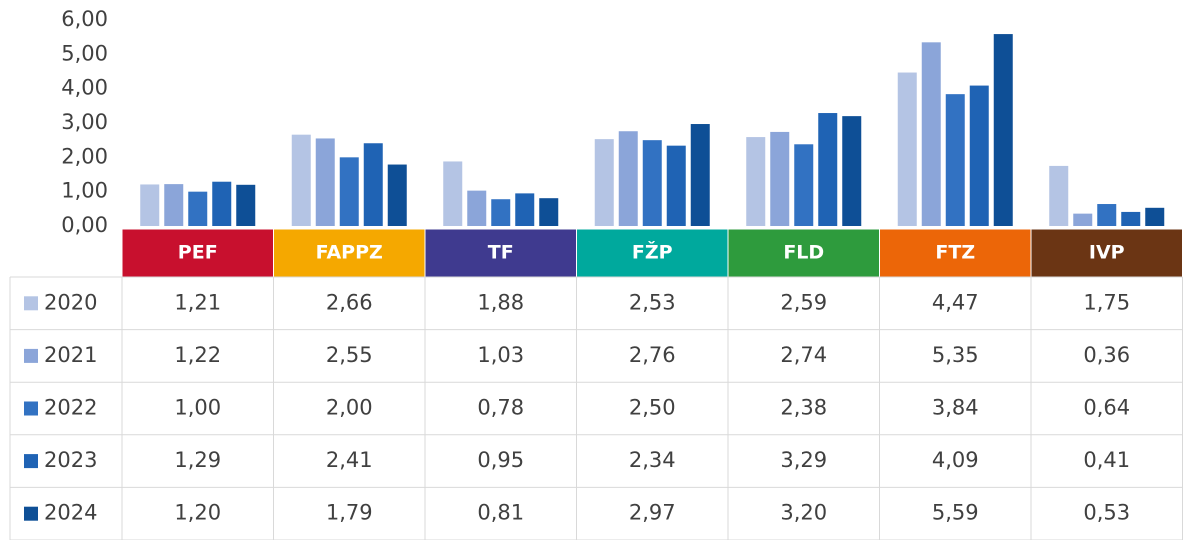 The height and width of the screenshot is (540, 1183). What do you see at coordinates (652, 513) in the screenshot?
I see `table-cell: 2,97` at bounding box center [652, 513].